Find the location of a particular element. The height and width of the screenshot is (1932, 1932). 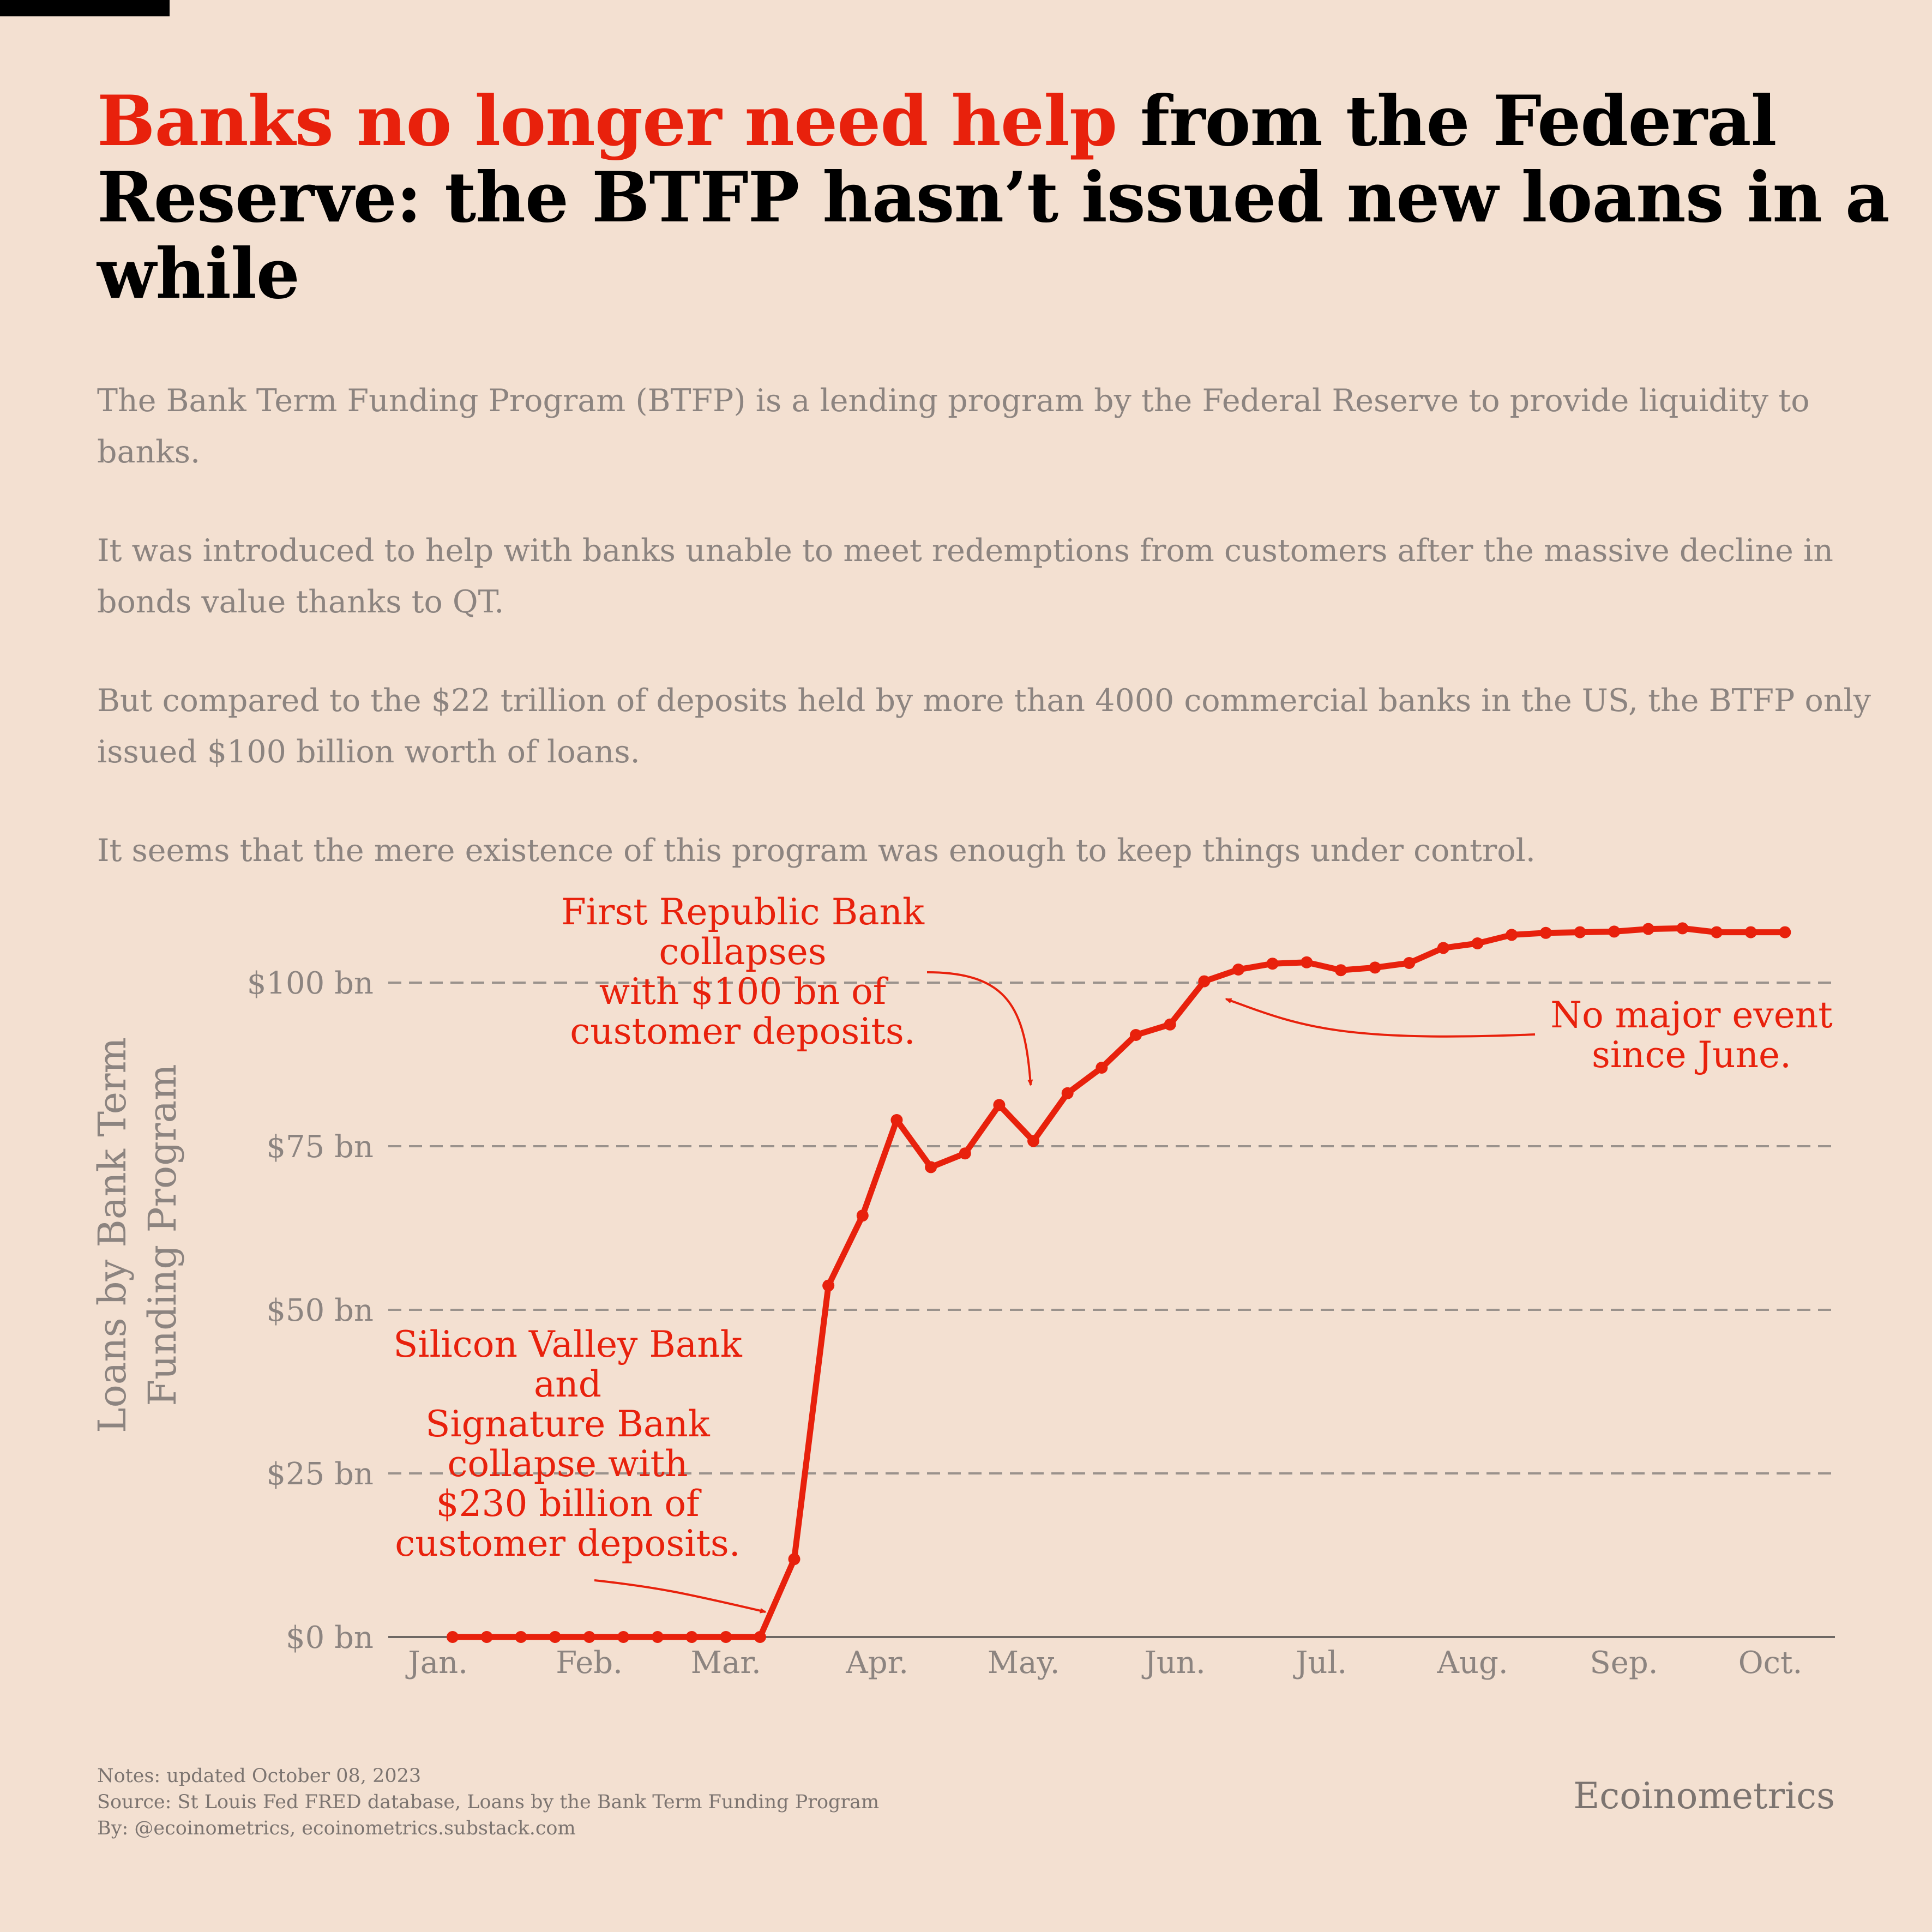

xtick-label-aug: Aug. is located at coordinates (1472, 1663).